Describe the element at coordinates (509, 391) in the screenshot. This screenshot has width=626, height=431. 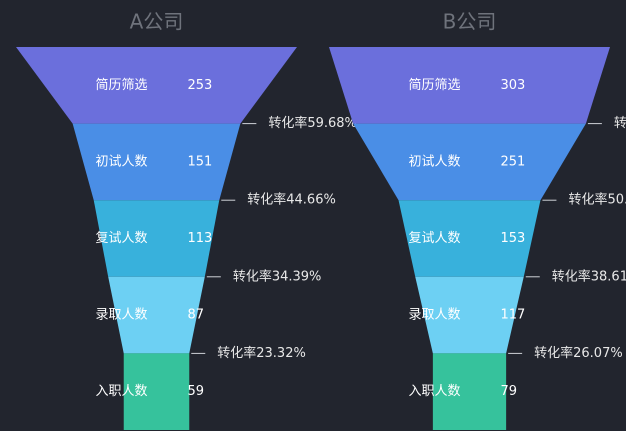
I see `stage-value: 79` at that location.